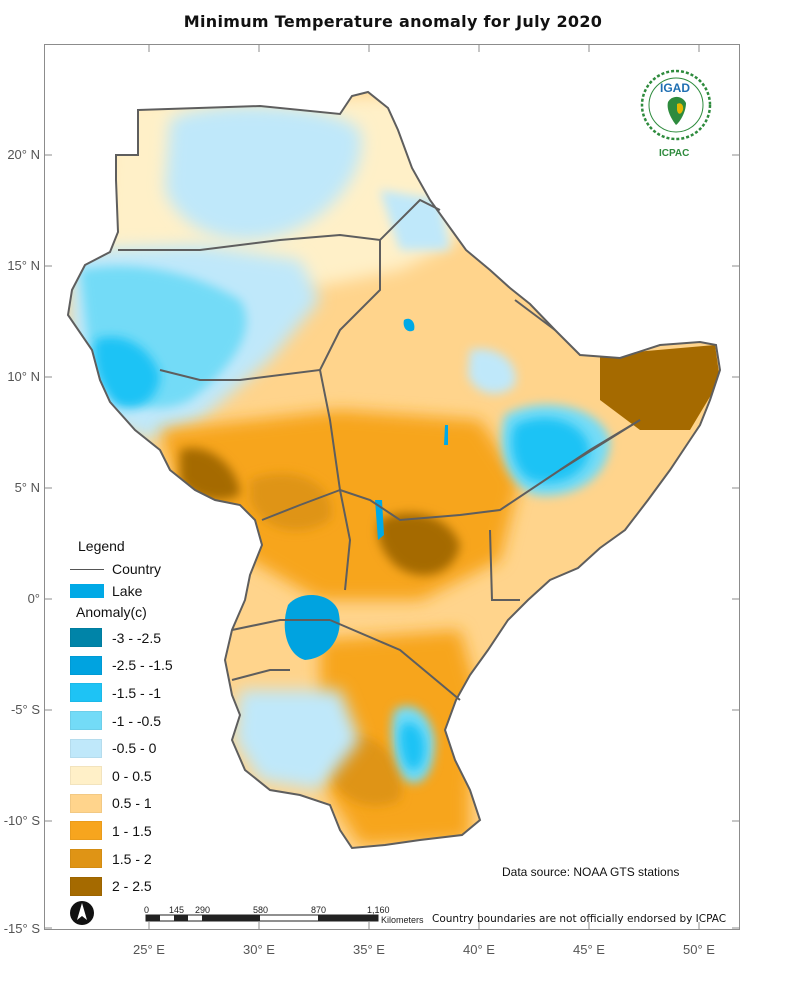  What do you see at coordinates (369, 949) in the screenshot?
I see `lon-label-35e: 35° E` at bounding box center [369, 949].